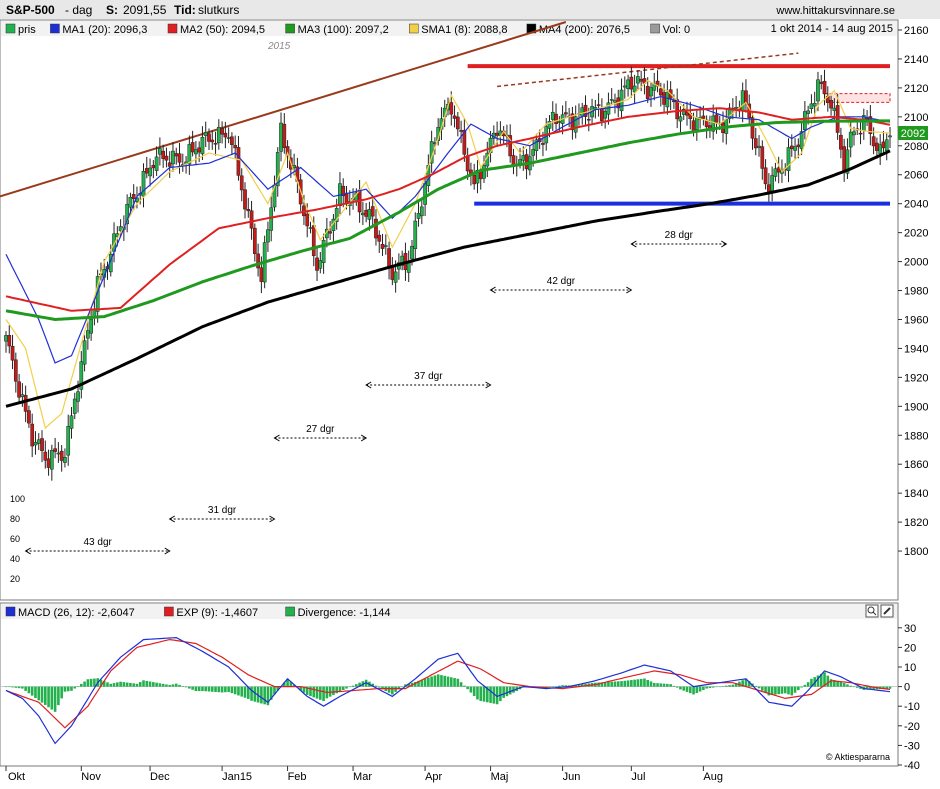  What do you see at coordinates (872, 611) in the screenshot?
I see `zoom-icon` at bounding box center [872, 611].